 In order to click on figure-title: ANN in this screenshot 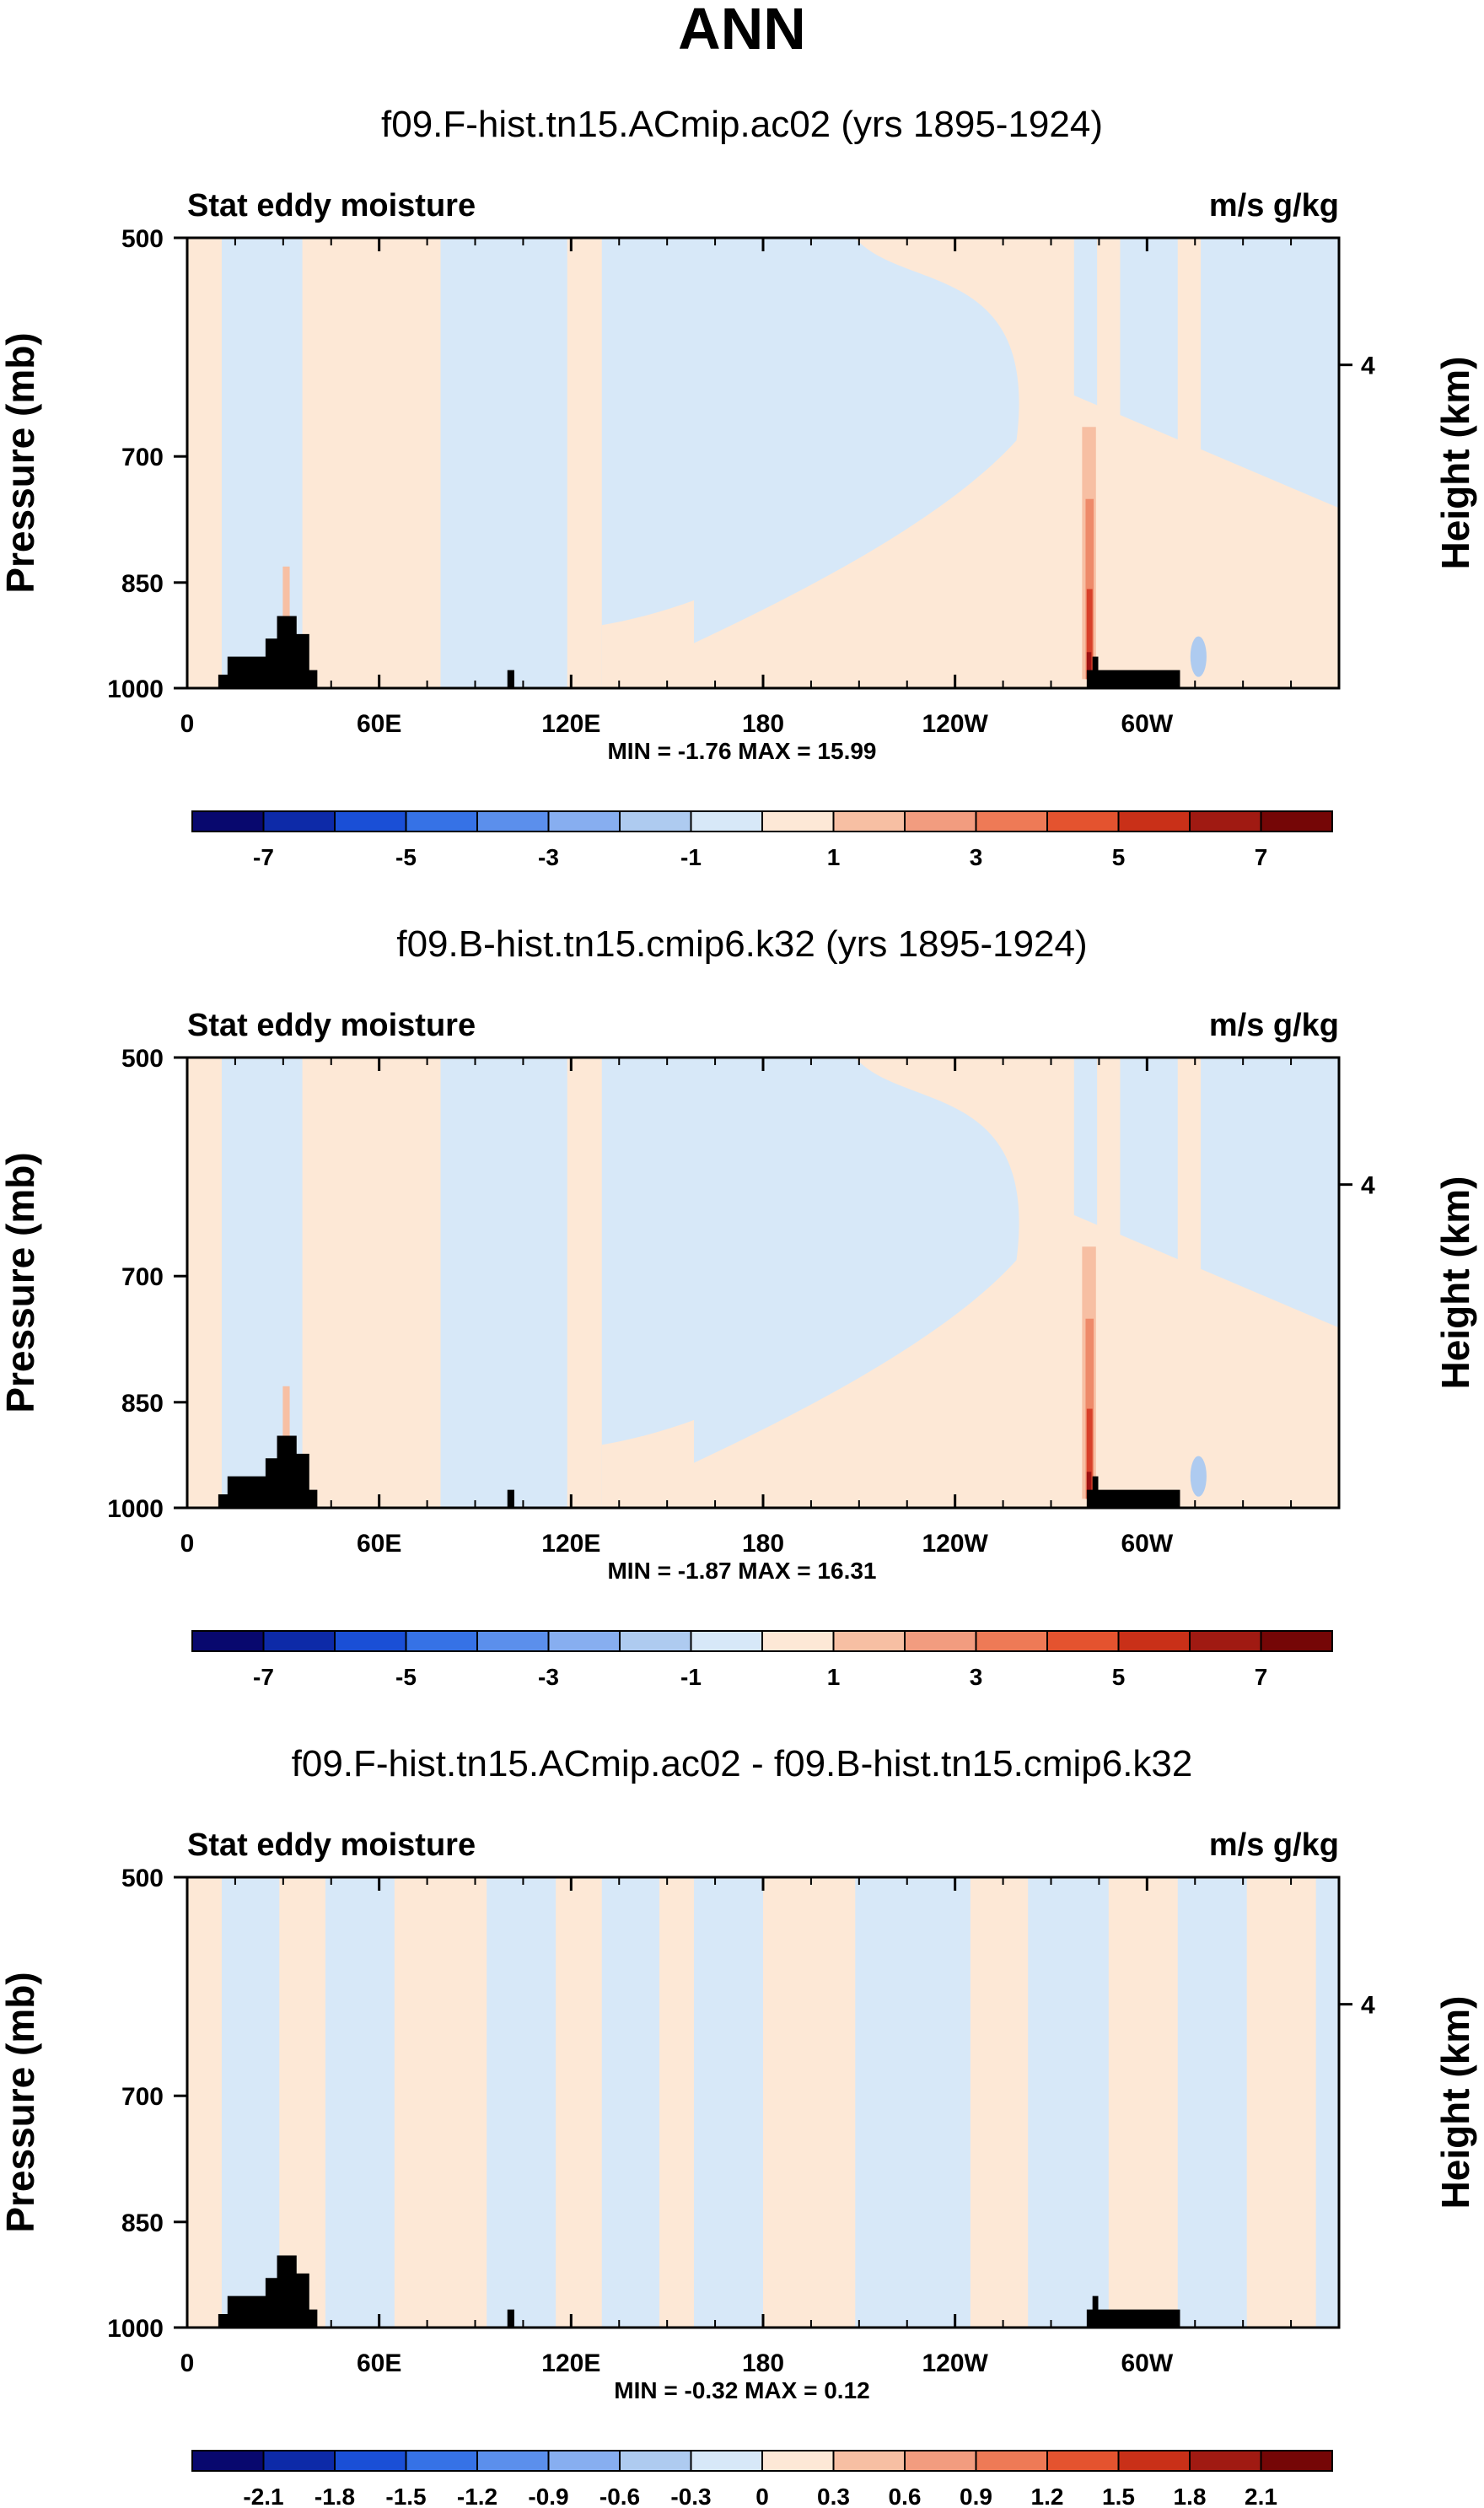, I will do `click(742, 31)`.